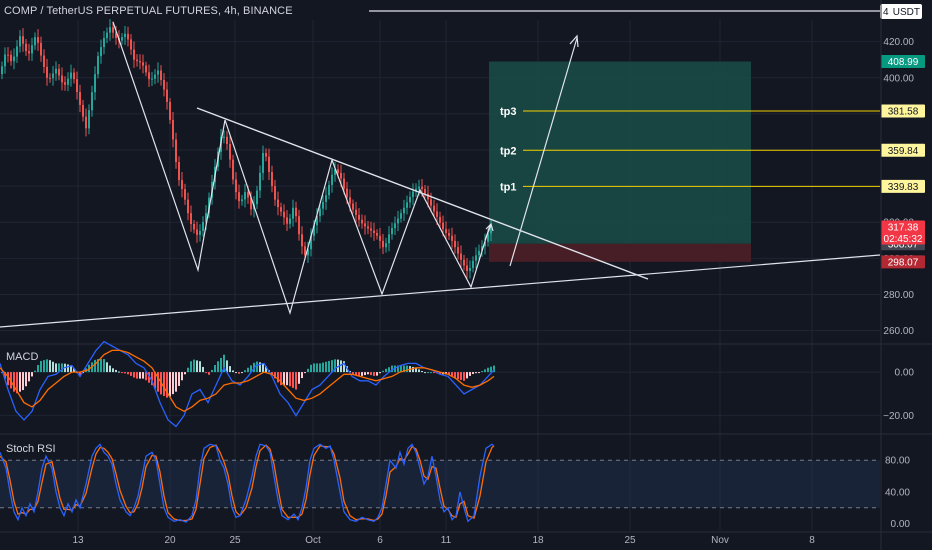 The height and width of the screenshot is (550, 932). What do you see at coordinates (538, 540) in the screenshot?
I see `x-tick-label-18: 18` at bounding box center [538, 540].